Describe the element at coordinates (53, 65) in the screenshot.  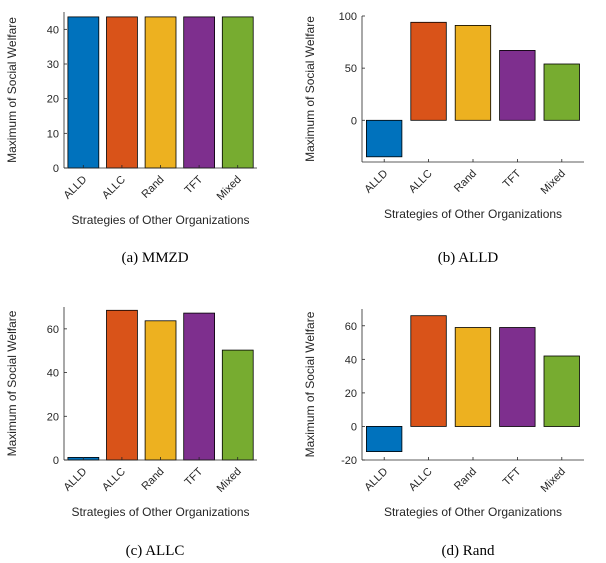
I see `y-tick-label: 30` at that location.